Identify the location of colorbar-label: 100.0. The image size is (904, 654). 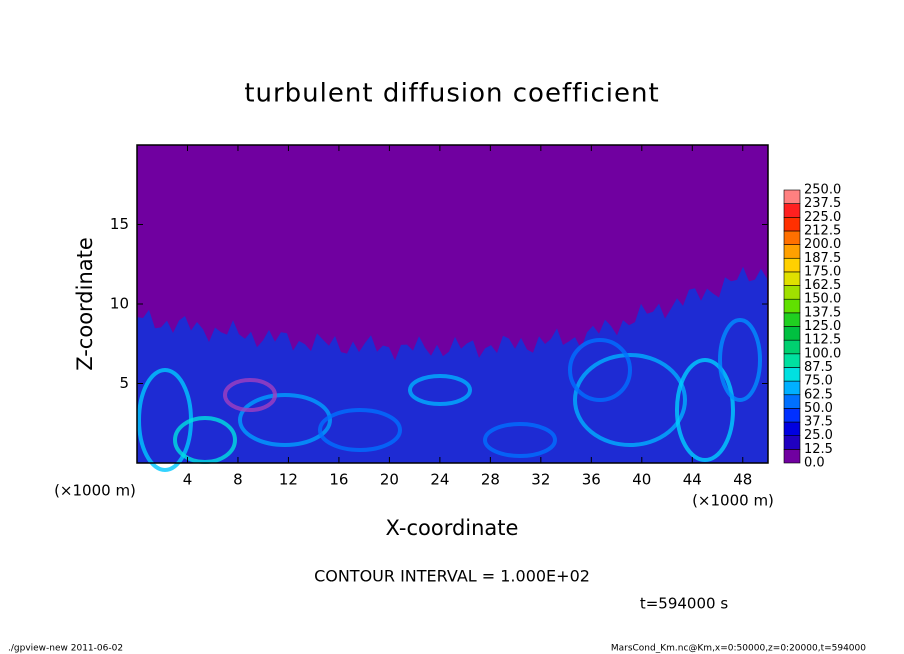
(822, 353).